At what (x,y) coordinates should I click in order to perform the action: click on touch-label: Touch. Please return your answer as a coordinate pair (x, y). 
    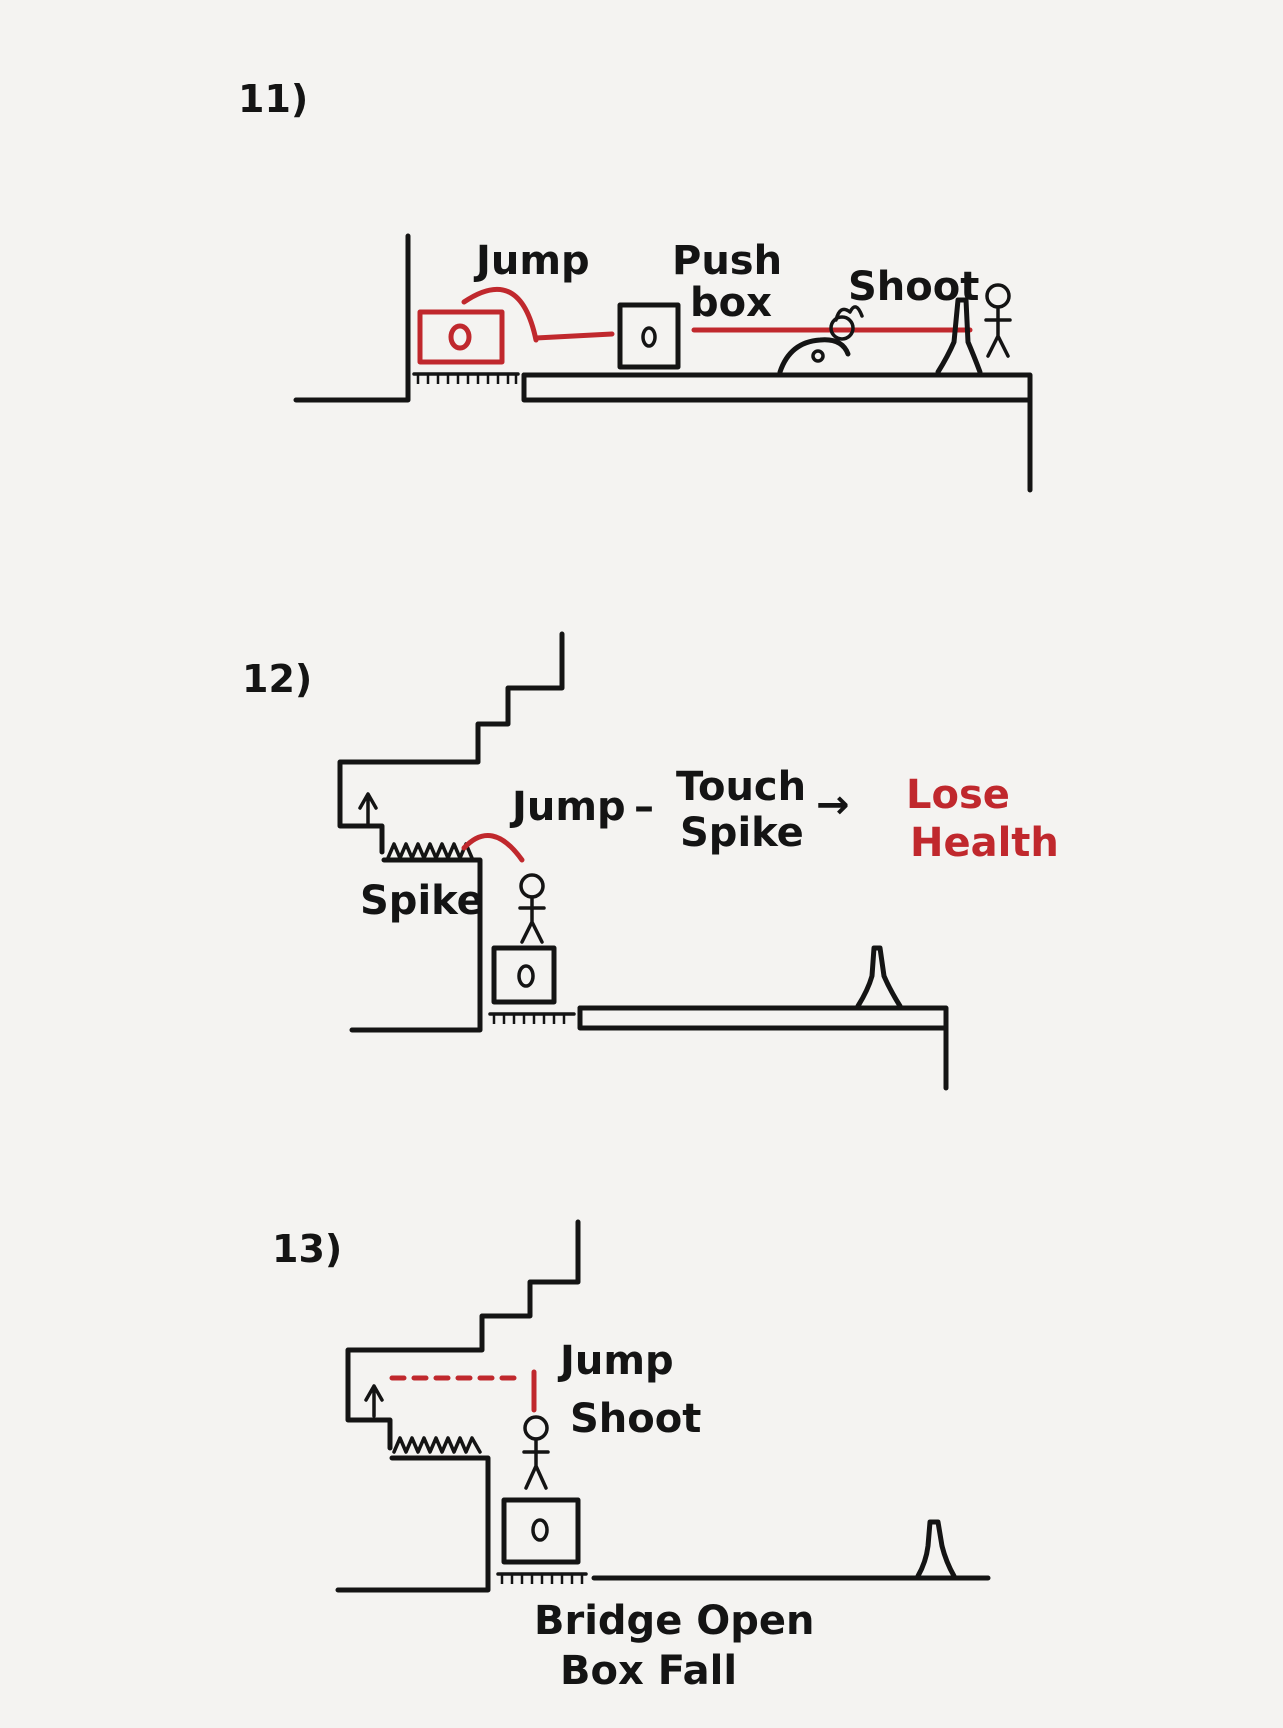
    Looking at the image, I should click on (741, 787).